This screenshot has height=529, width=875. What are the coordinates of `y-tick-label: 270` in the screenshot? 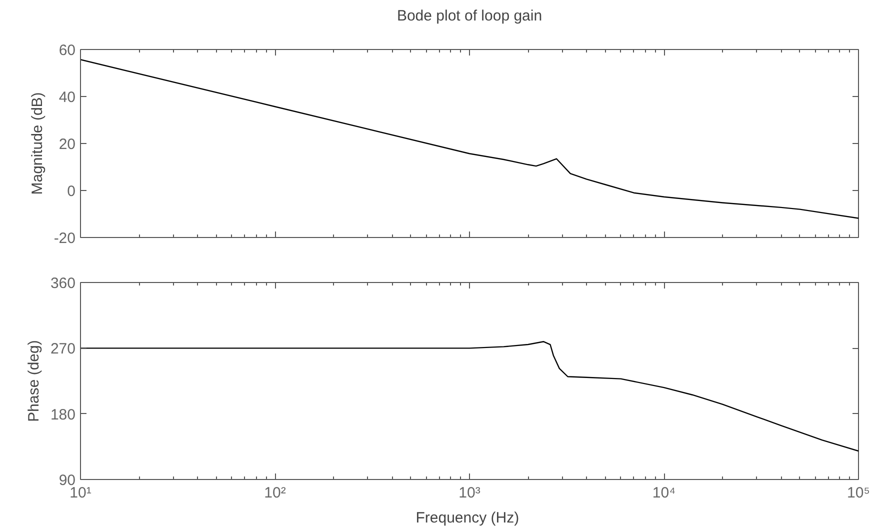 It's located at (63, 349).